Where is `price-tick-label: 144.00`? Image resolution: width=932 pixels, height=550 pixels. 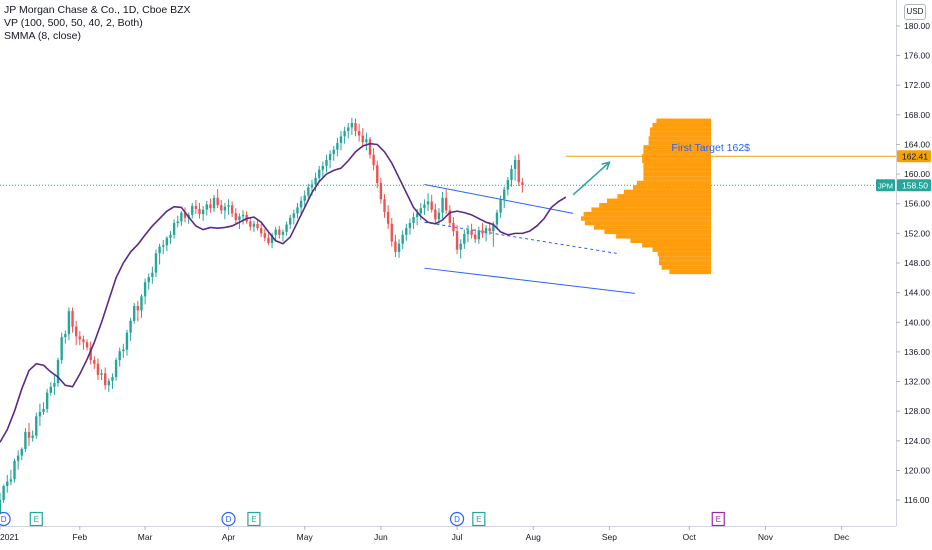
price-tick-label: 144.00 is located at coordinates (917, 293).